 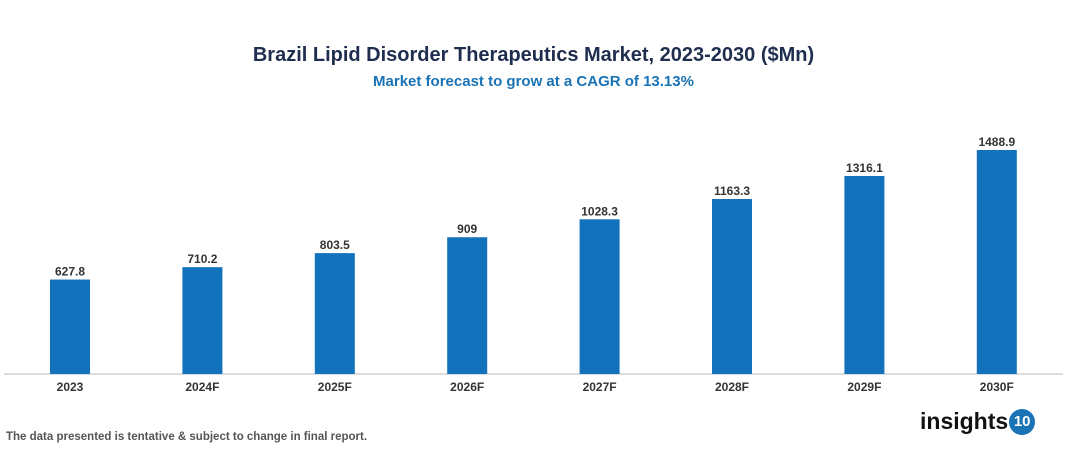 I want to click on x-tick-label: 2023, so click(x=70, y=387).